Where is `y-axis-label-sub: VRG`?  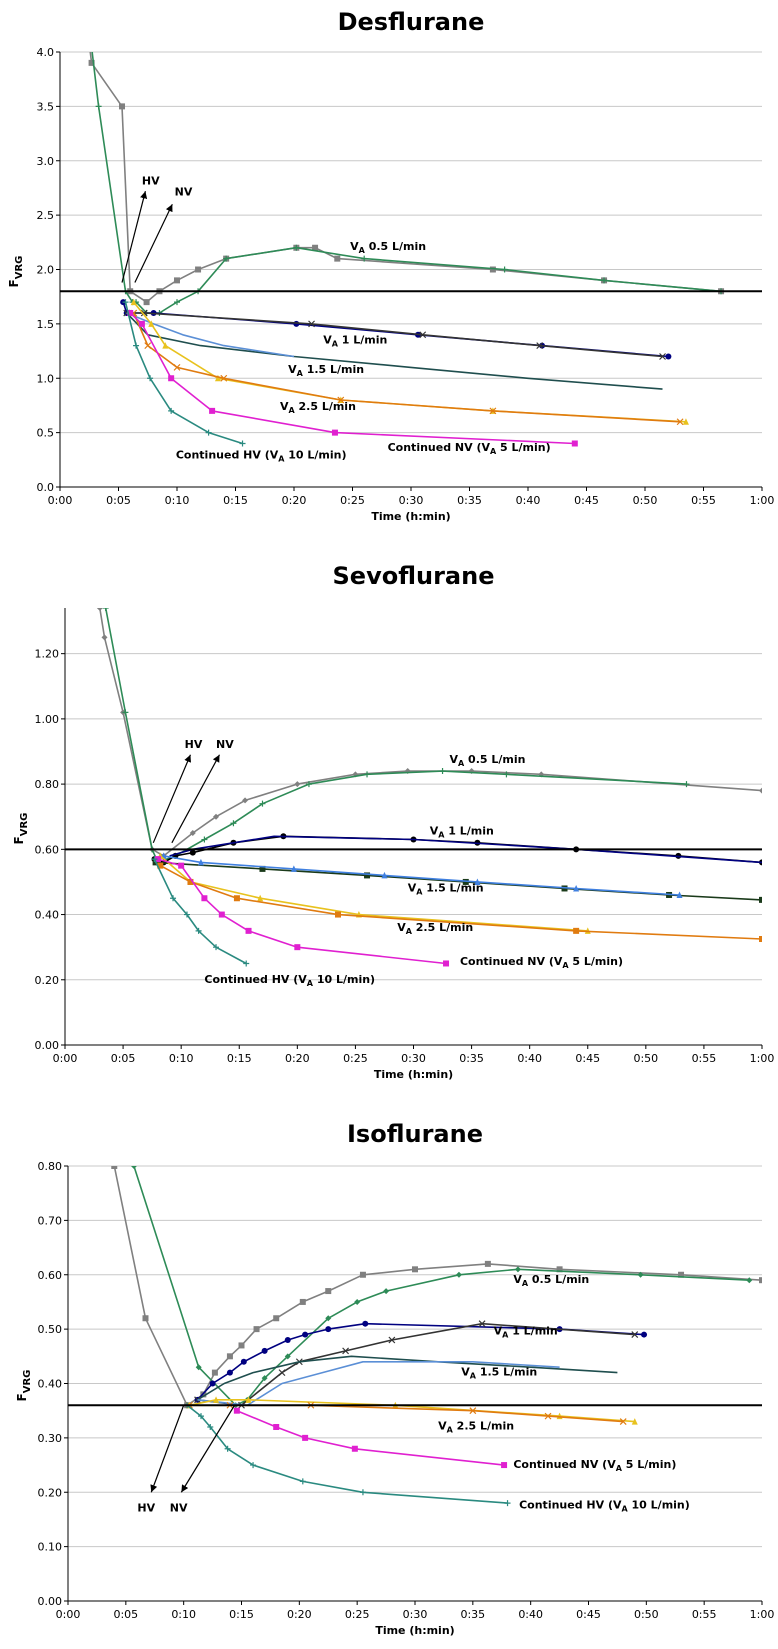
y-axis-label-sub: VRG is located at coordinates (24, 825).